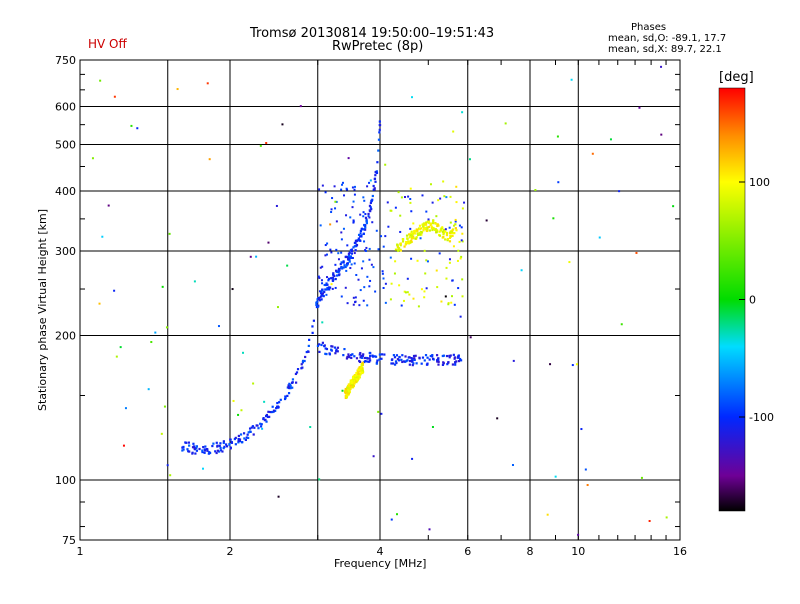 This screenshot has height=604, width=800. What do you see at coordinates (65, 191) in the screenshot?
I see `y-tick-label: 400` at bounding box center [65, 191].